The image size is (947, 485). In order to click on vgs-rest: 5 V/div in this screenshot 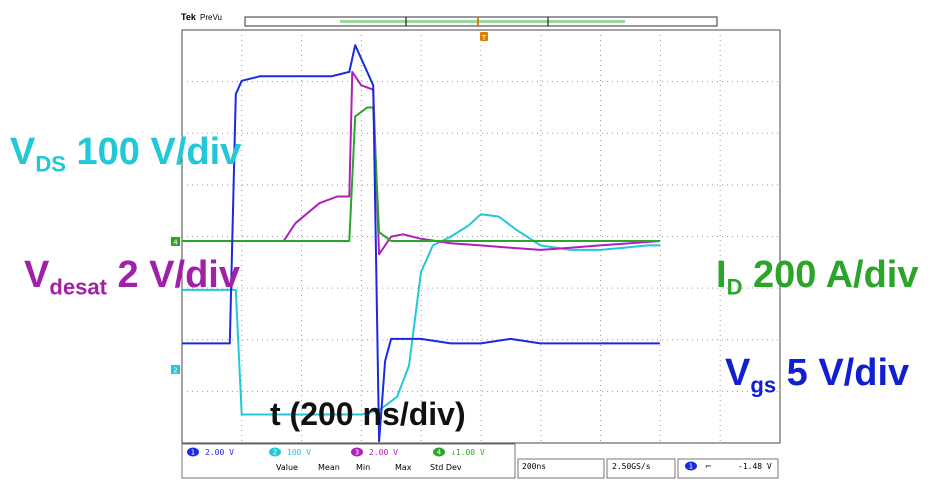, I will do `click(843, 373)`.